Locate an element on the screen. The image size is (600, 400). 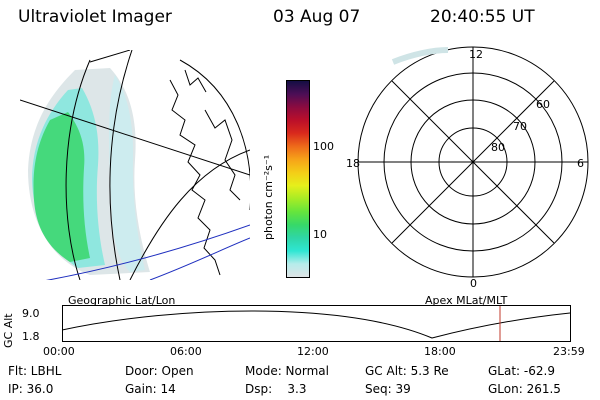
info-ip: IP: 36.0 is located at coordinates (31, 389).